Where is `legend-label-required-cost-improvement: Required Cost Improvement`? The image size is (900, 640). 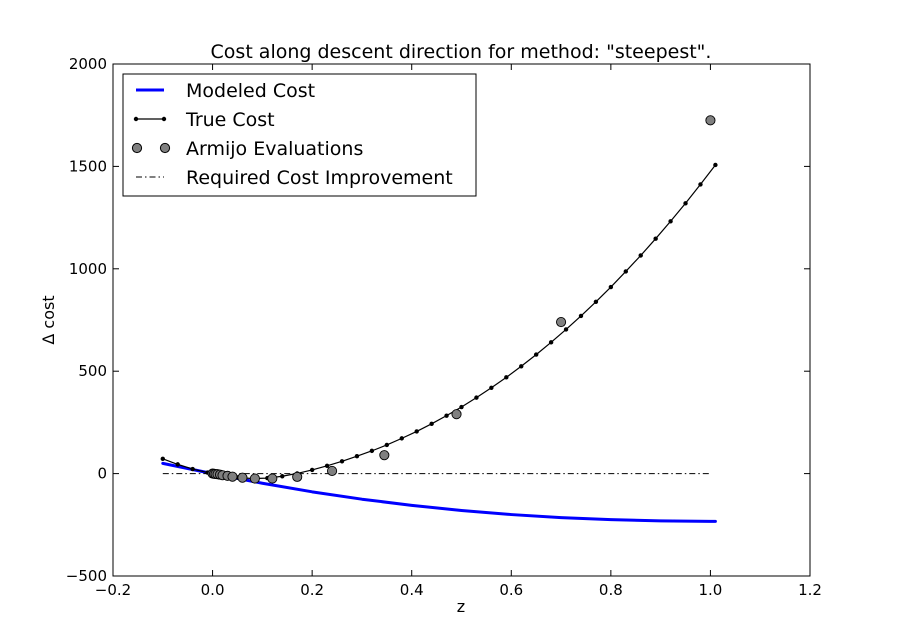 legend-label-required-cost-improvement: Required Cost Improvement is located at coordinates (319, 178).